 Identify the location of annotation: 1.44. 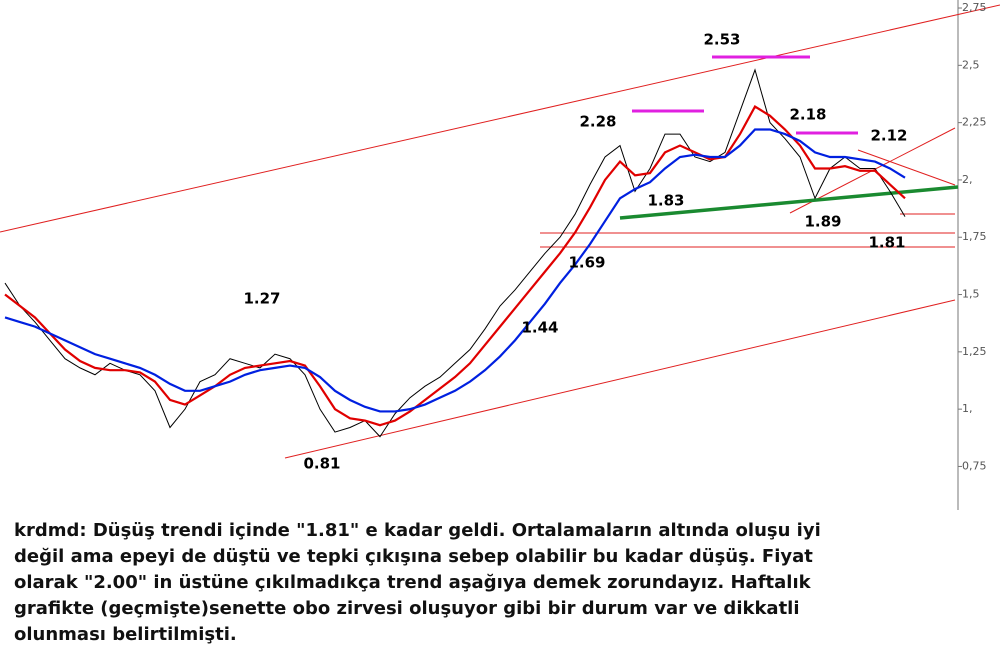
(539, 328).